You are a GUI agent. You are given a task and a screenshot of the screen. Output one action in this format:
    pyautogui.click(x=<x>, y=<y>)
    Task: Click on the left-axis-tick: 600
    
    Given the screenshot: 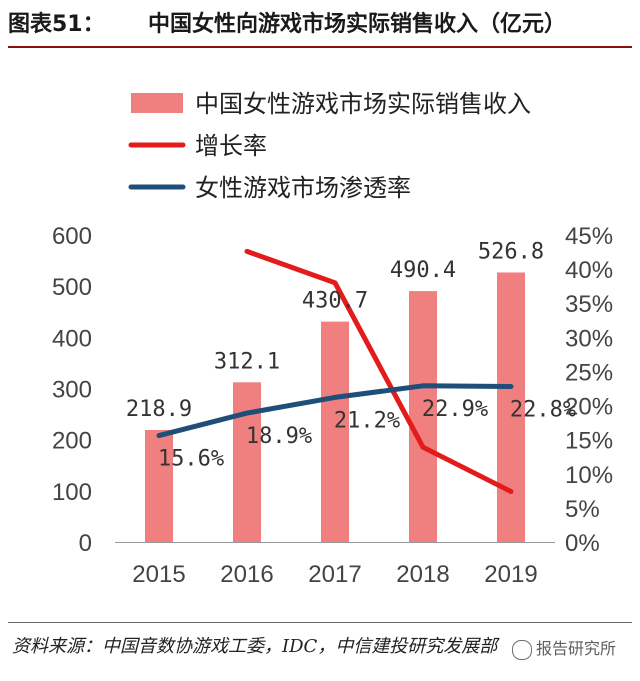 What is the action you would take?
    pyautogui.click(x=72, y=236)
    